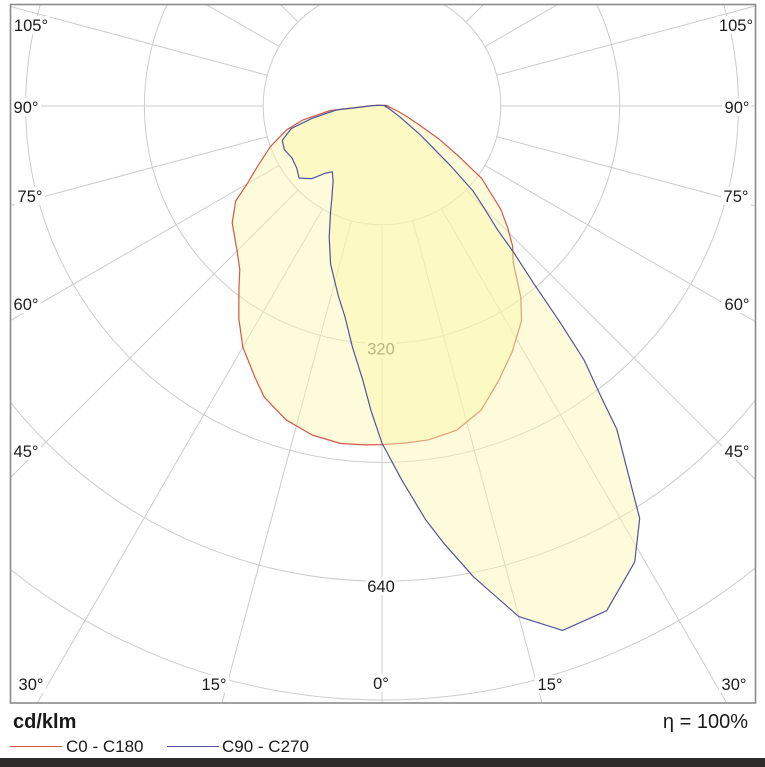 Image resolution: width=765 pixels, height=767 pixels. What do you see at coordinates (382, 762) in the screenshot?
I see `bottom-bar` at bounding box center [382, 762].